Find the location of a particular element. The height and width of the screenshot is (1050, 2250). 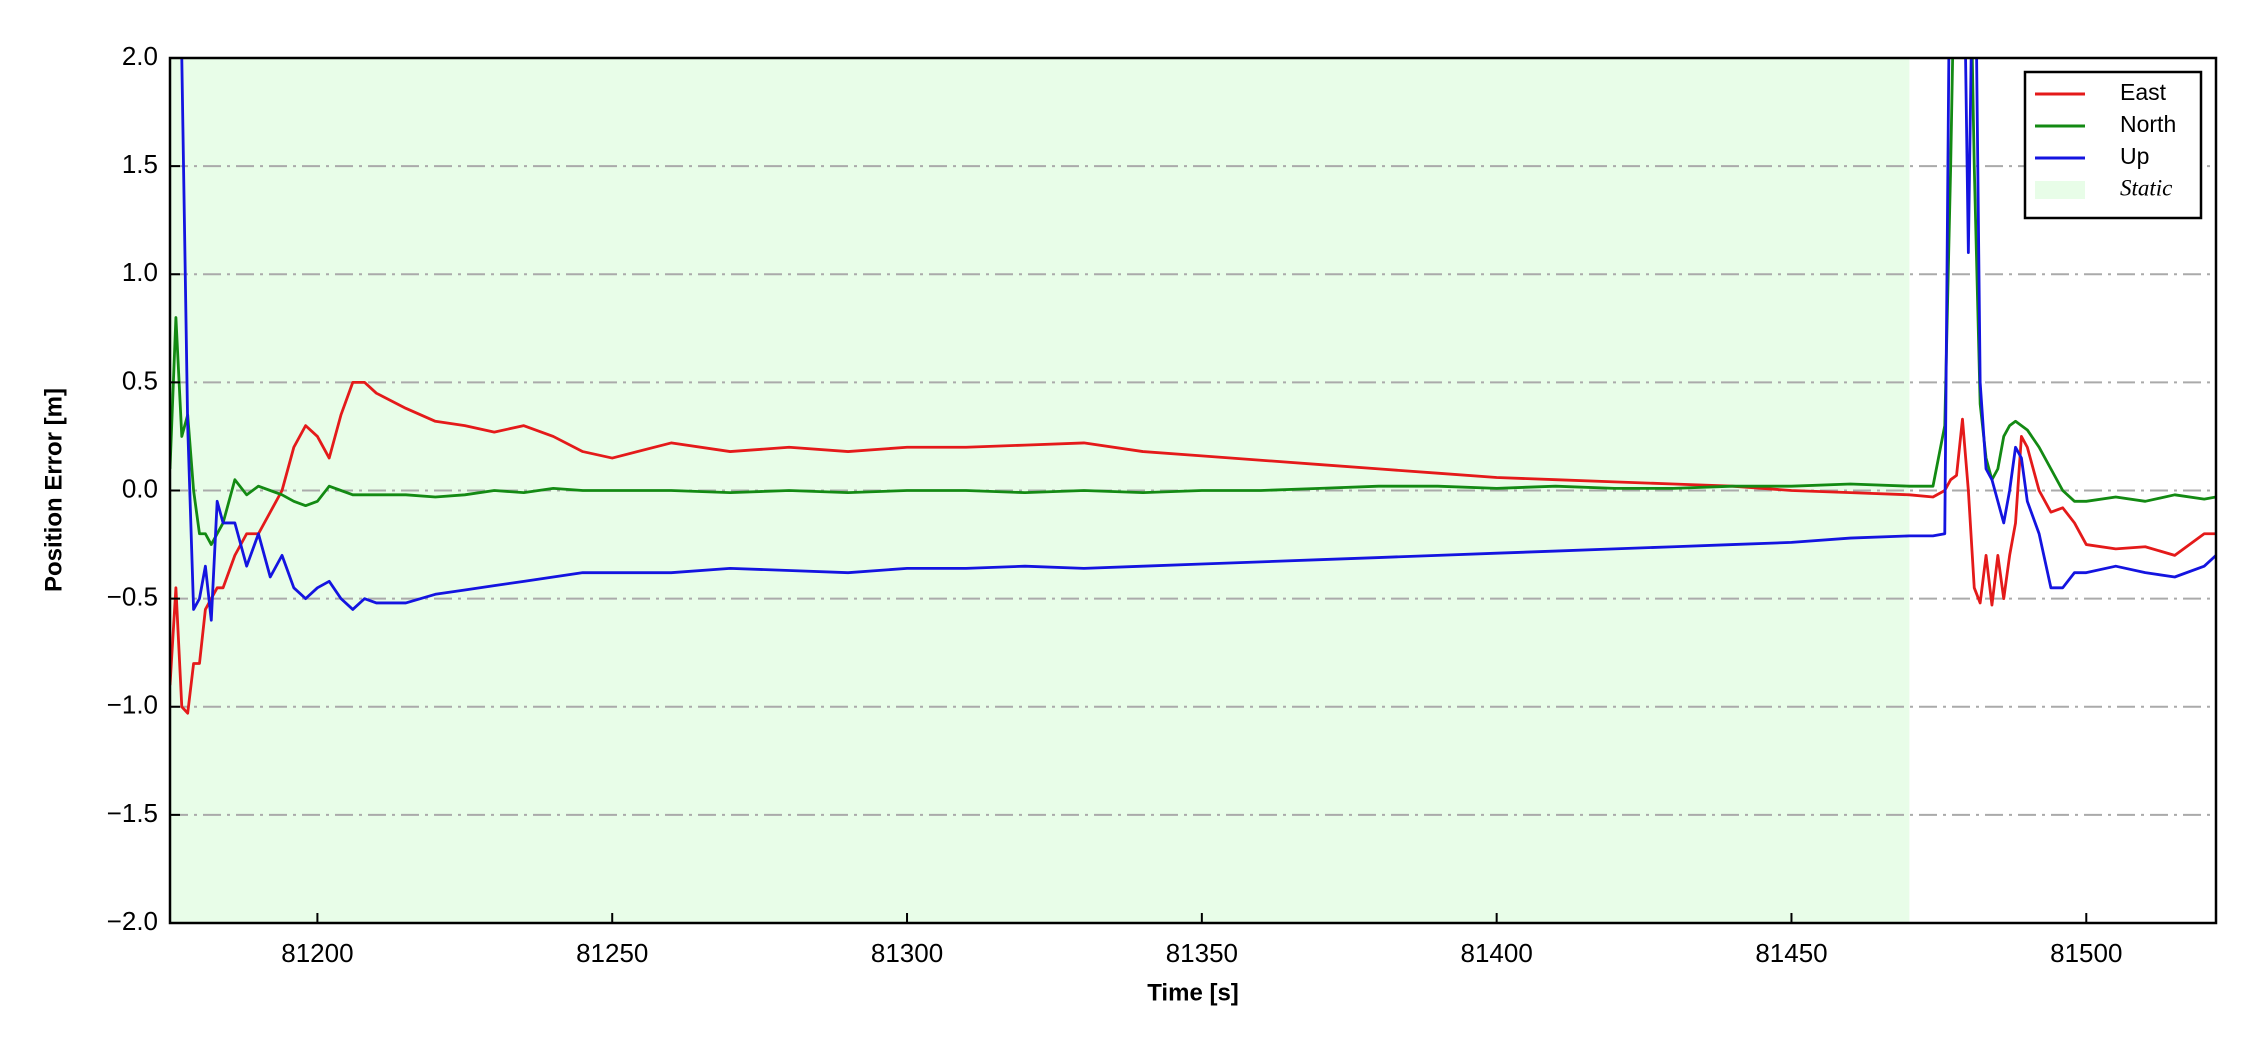

y-tick-label: −2.0 is located at coordinates (132, 921).